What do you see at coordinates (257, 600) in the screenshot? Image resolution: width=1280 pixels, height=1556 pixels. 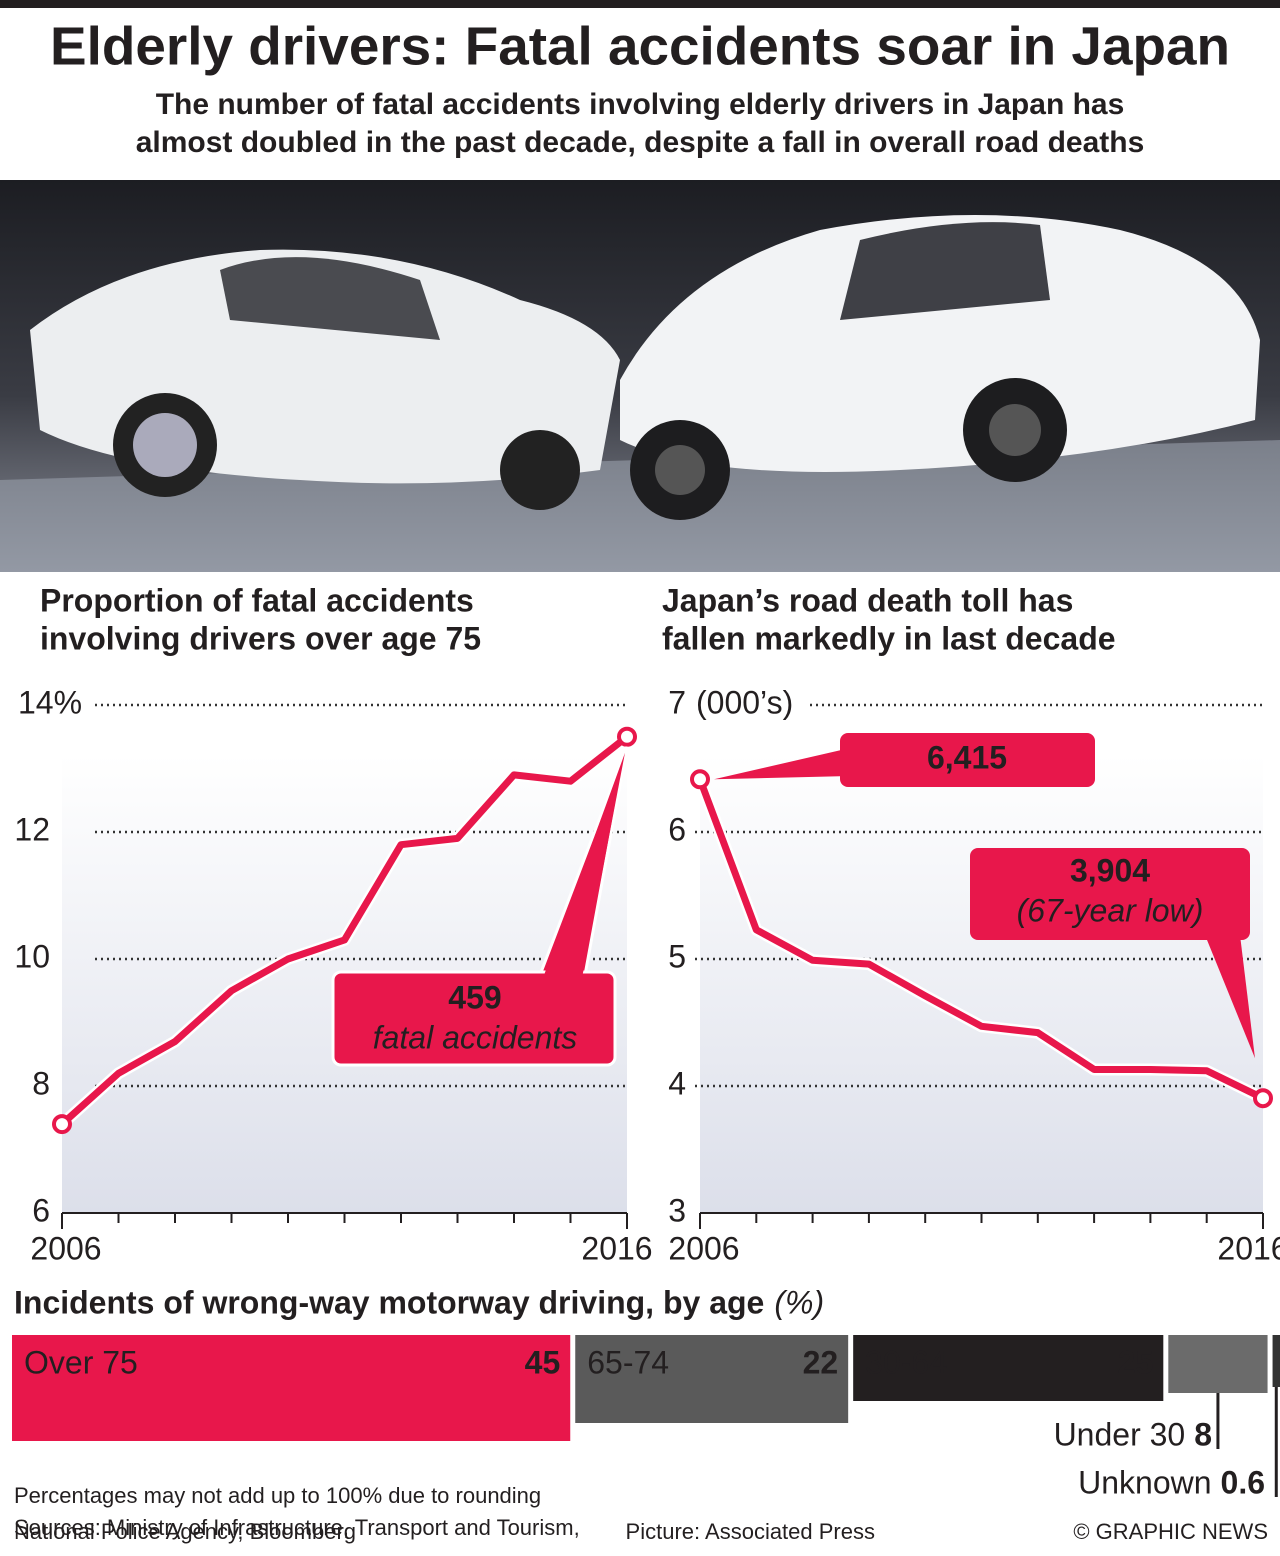 I see `chart-title: Proportion of fatal accidents` at bounding box center [257, 600].